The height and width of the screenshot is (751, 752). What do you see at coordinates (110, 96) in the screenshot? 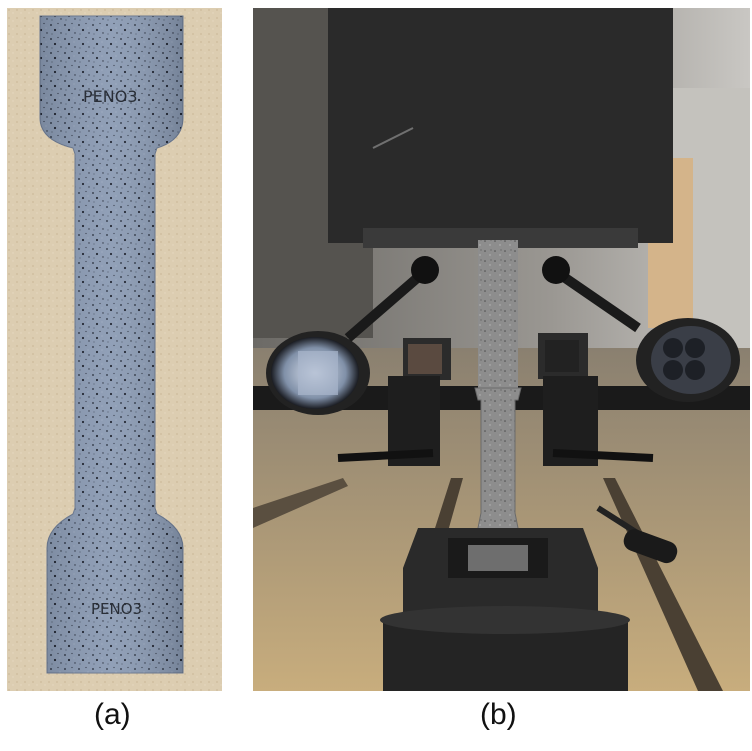
I see `specimen-mark-top: PENO3` at bounding box center [110, 96].